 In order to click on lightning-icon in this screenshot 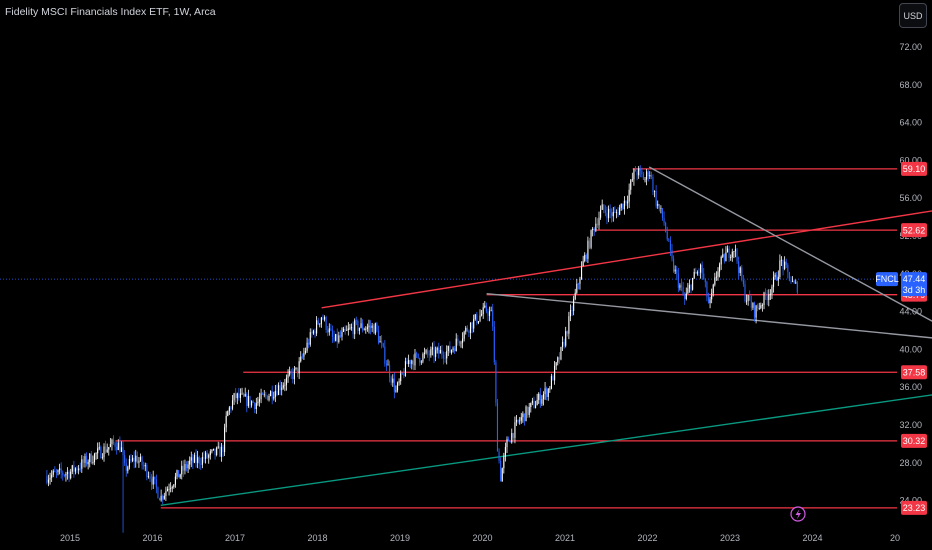, I will do `click(798, 514)`.